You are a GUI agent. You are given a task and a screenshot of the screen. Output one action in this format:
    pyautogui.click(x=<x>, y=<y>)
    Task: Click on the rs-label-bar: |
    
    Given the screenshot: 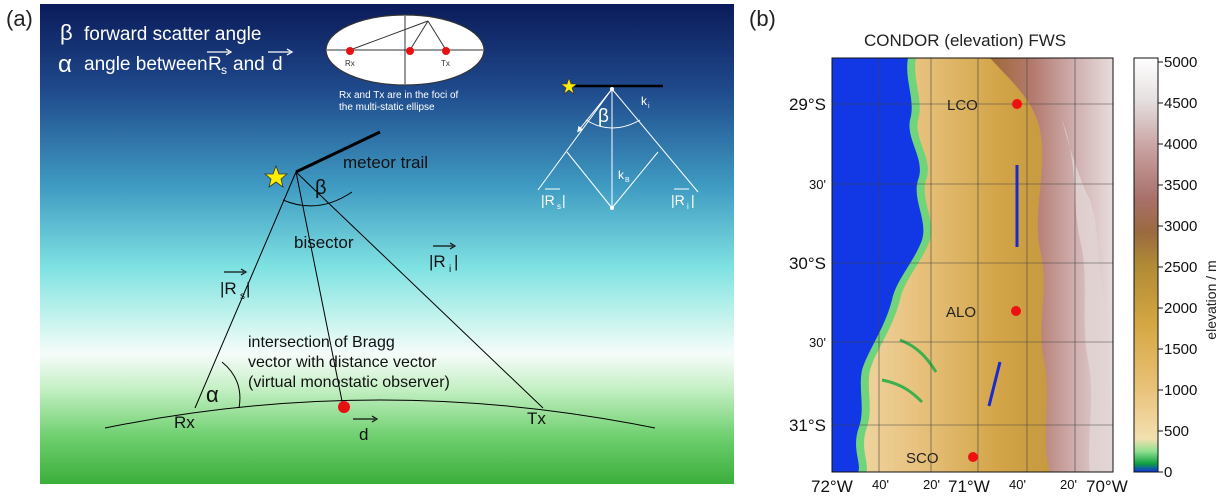 What is the action you would take?
    pyautogui.click(x=248, y=288)
    